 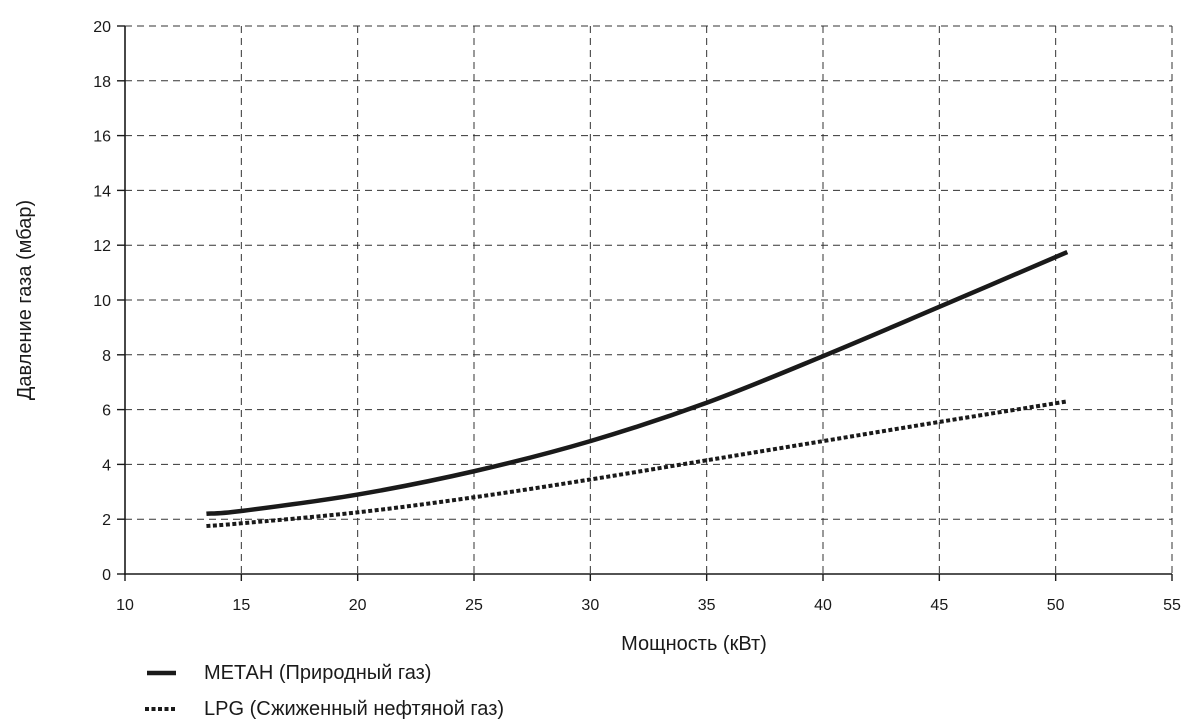 What do you see at coordinates (102, 27) in the screenshot?
I see `y-tick-label: 20` at bounding box center [102, 27].